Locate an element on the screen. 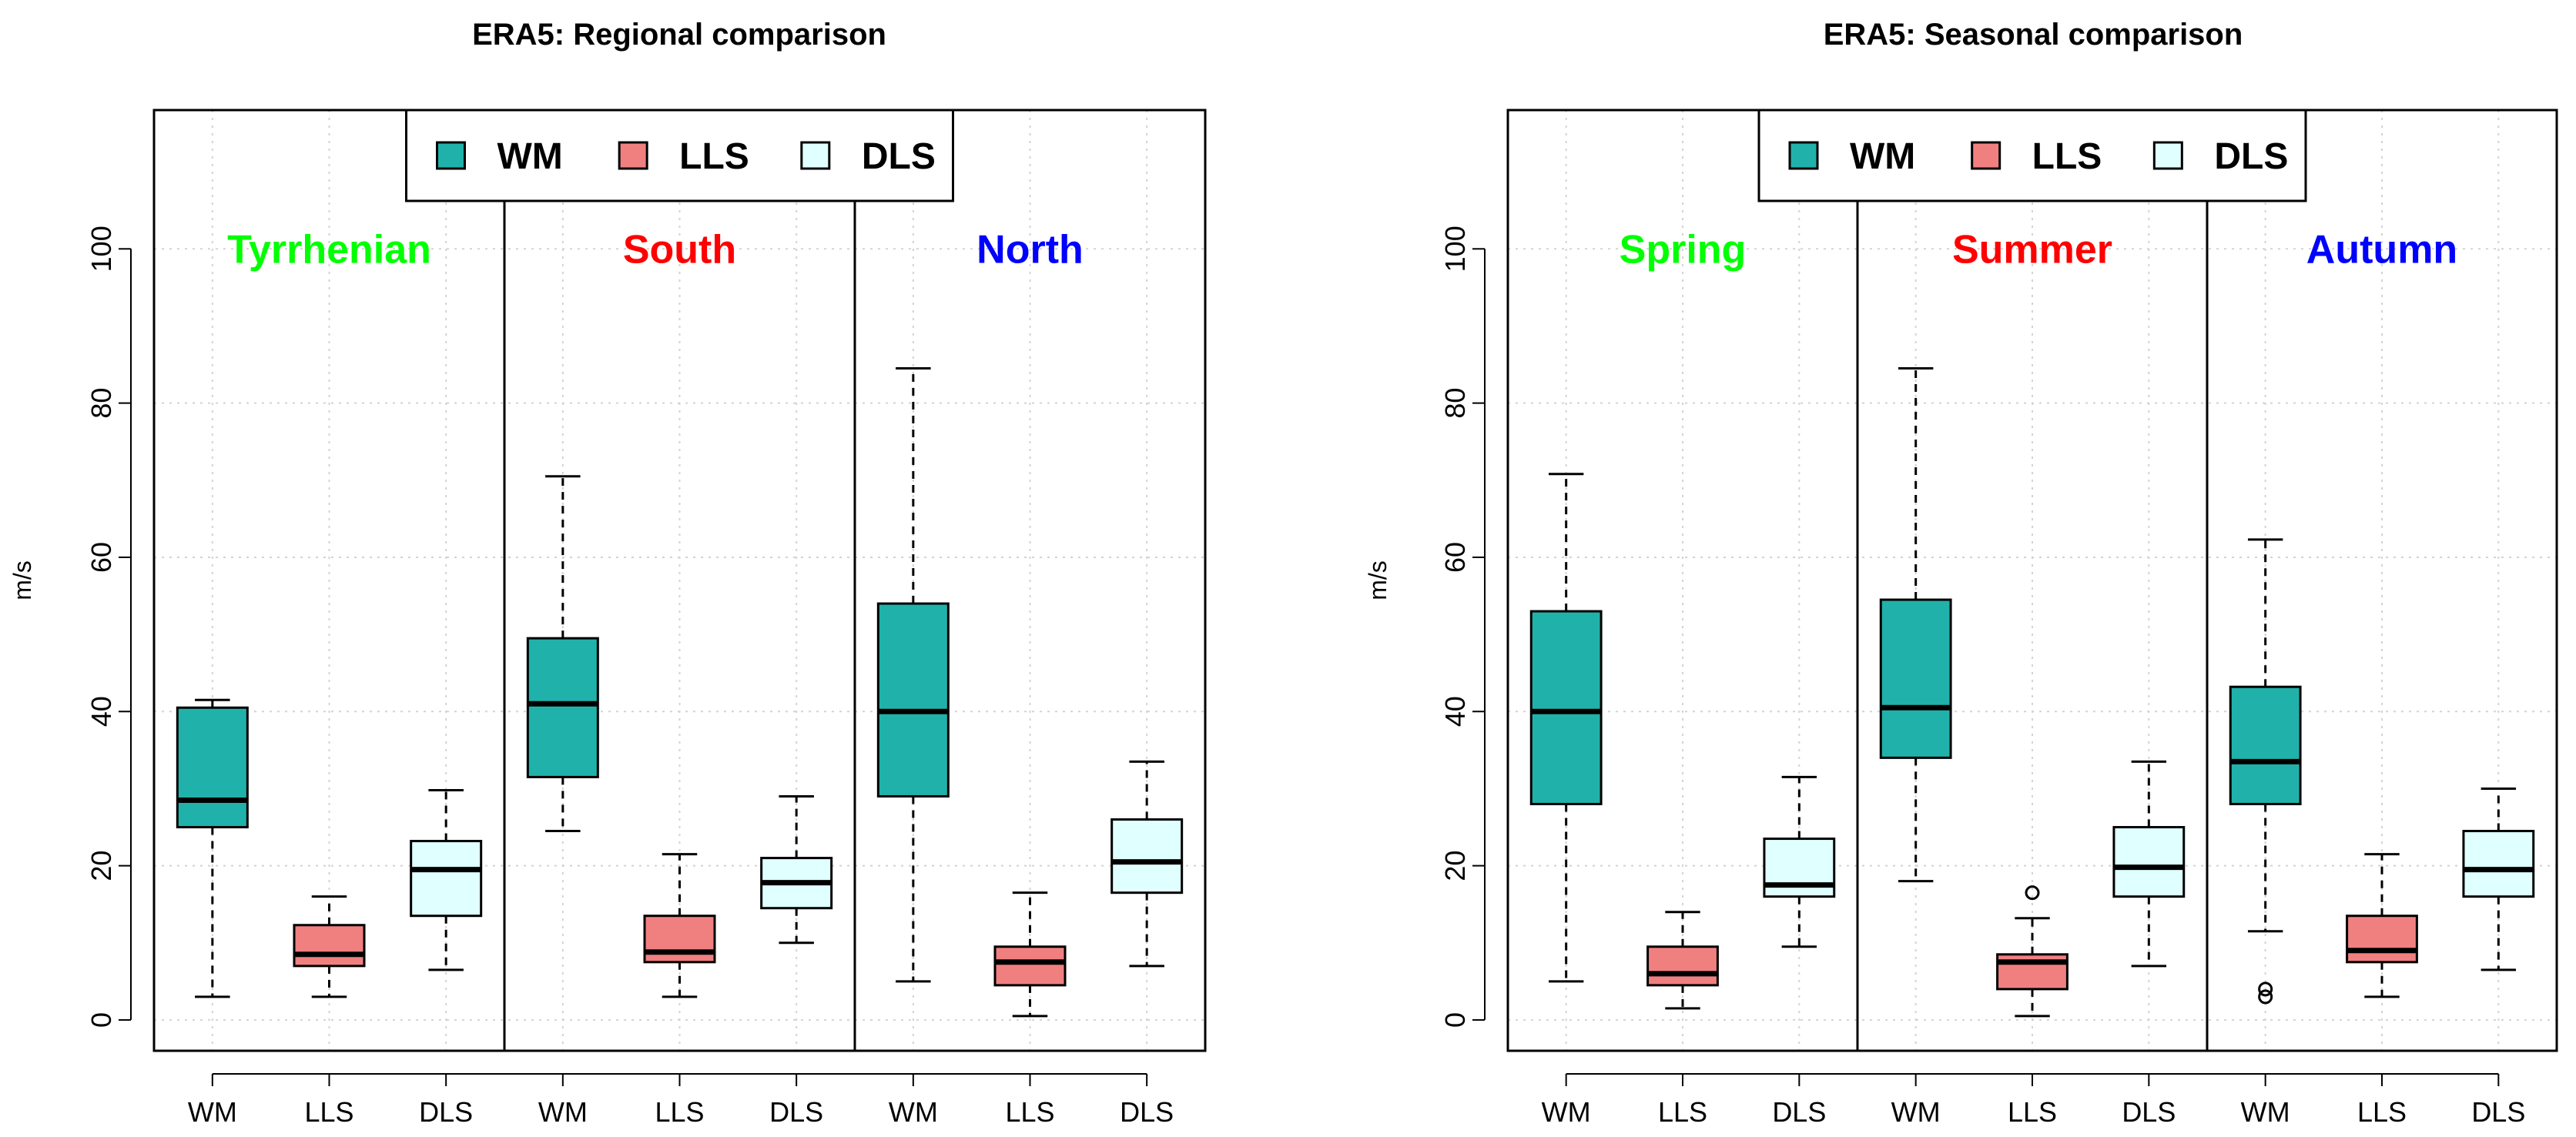 This screenshot has height=1137, width=2576. chart-title: ERA5: Seasonal comparison is located at coordinates (2034, 35).